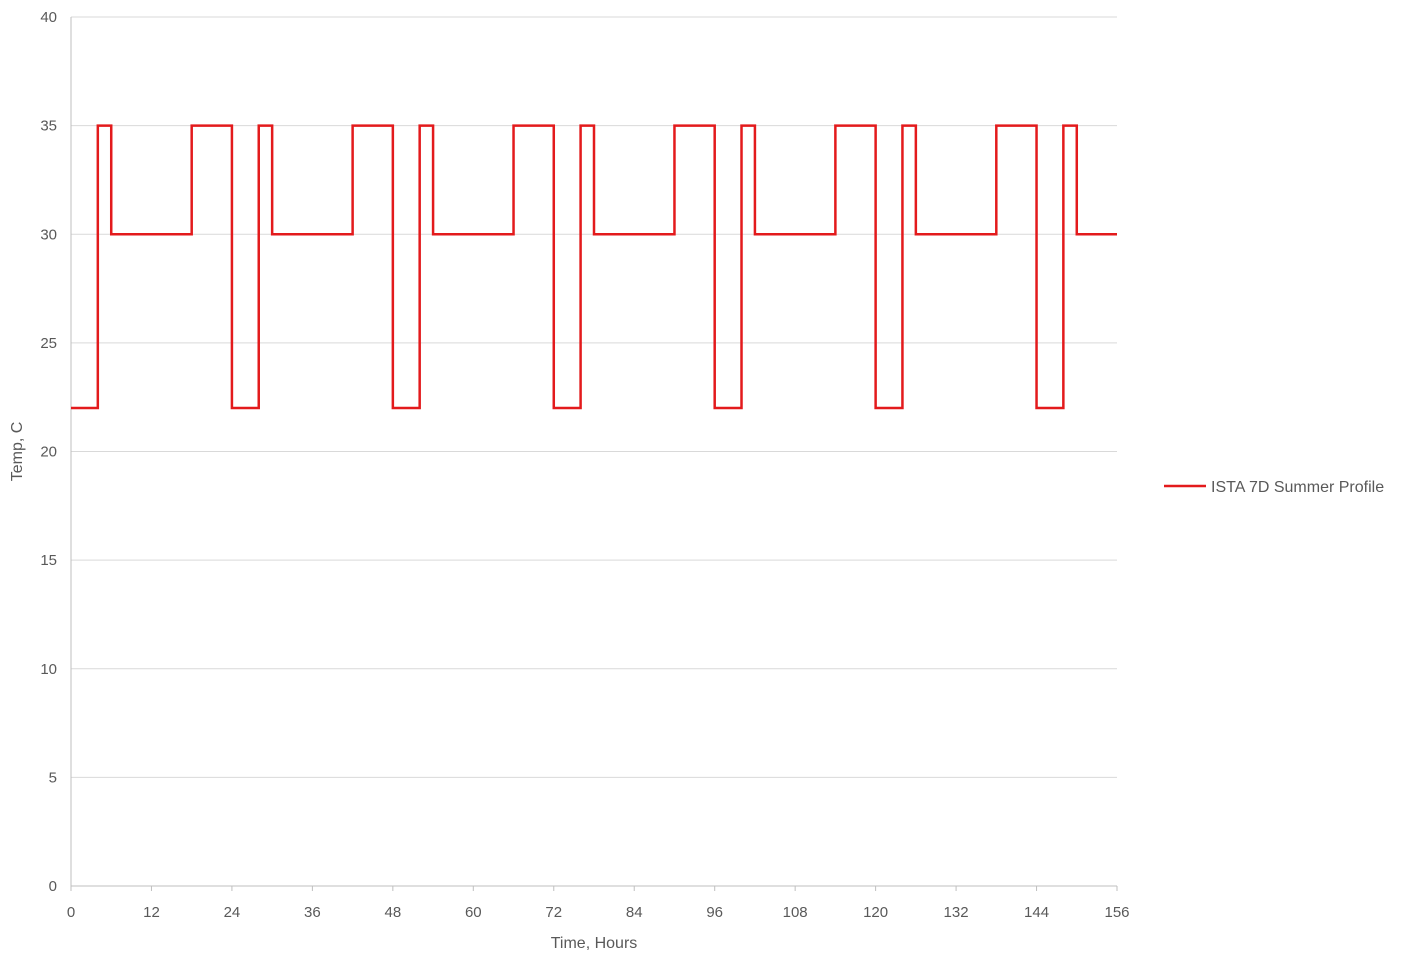 The image size is (1411, 956). I want to click on x-tick-label: 144, so click(1036, 912).